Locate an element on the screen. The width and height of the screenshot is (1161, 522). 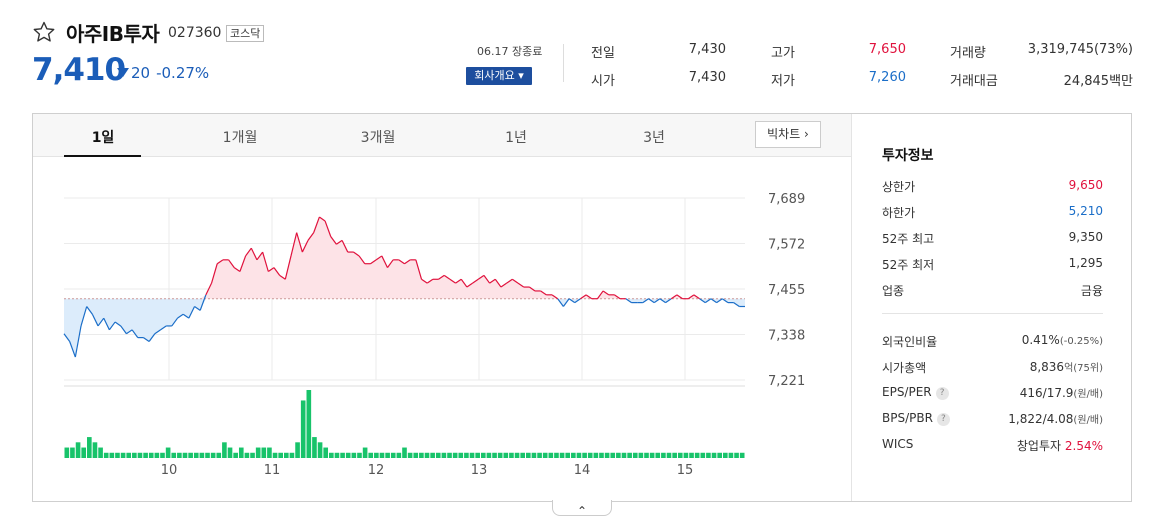
y-tick-label: 7,338 is located at coordinates (786, 336).